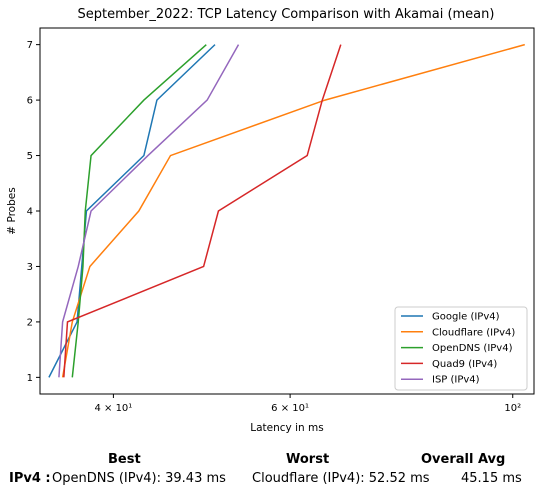 The image size is (542, 496). What do you see at coordinates (33, 212) in the screenshot?
I see `y-axis-ticks: 1 2 3 4 5 6 7` at bounding box center [33, 212].